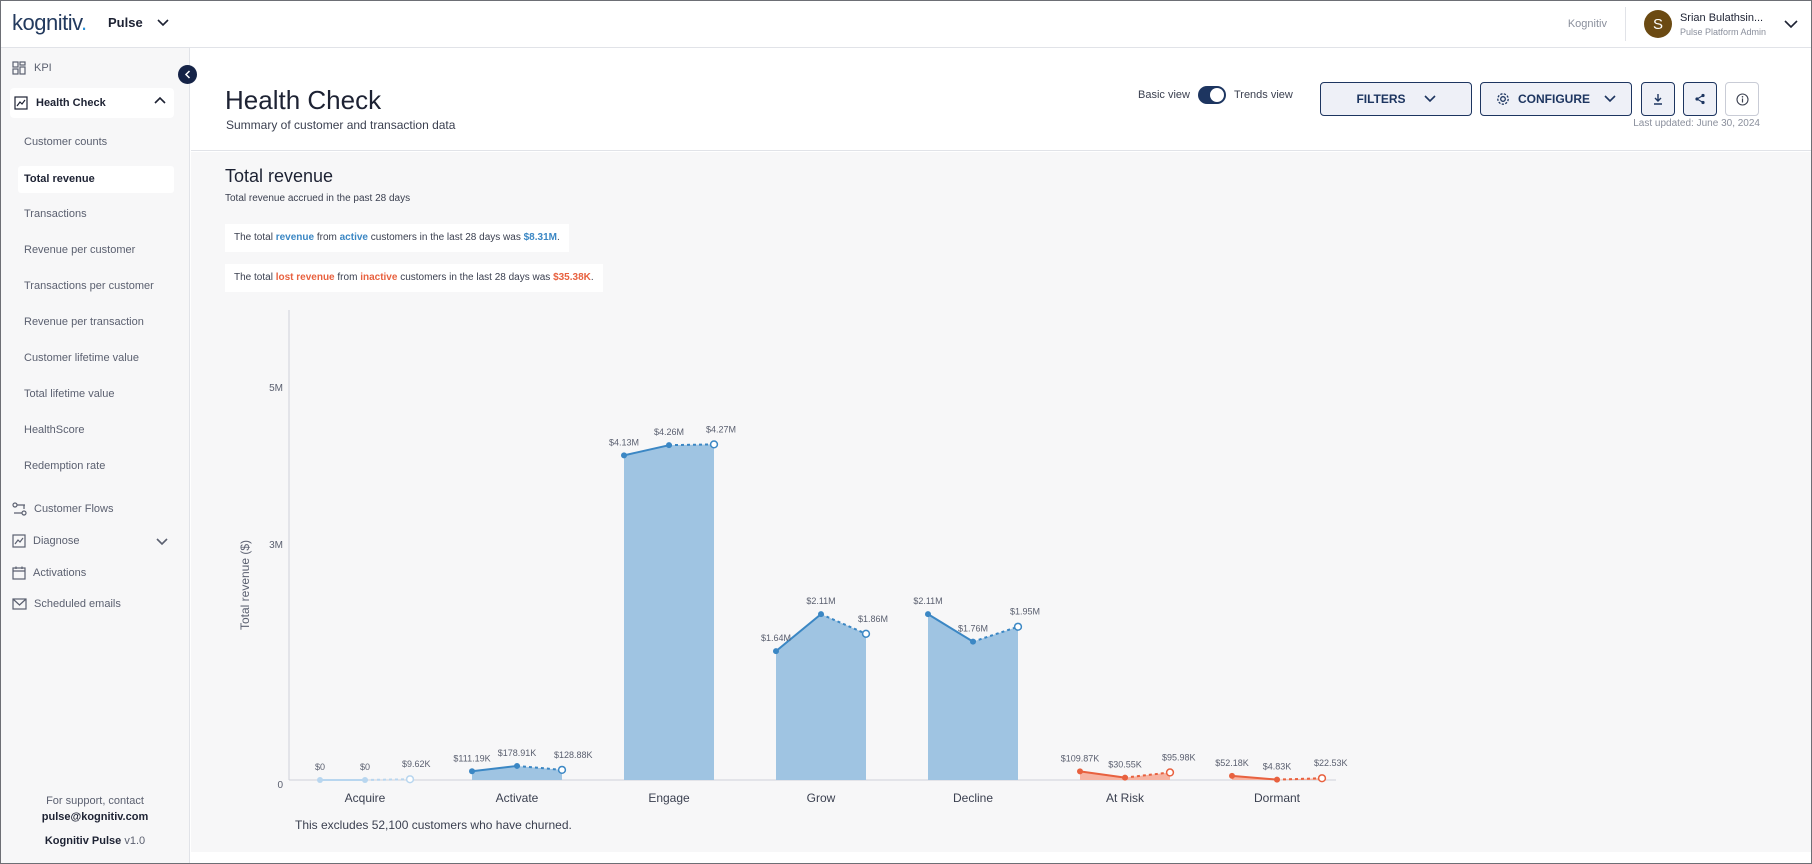 The width and height of the screenshot is (1812, 864). Describe the element at coordinates (49, 22) in the screenshot. I see `kognitiv-logo: kognitiv.` at that location.